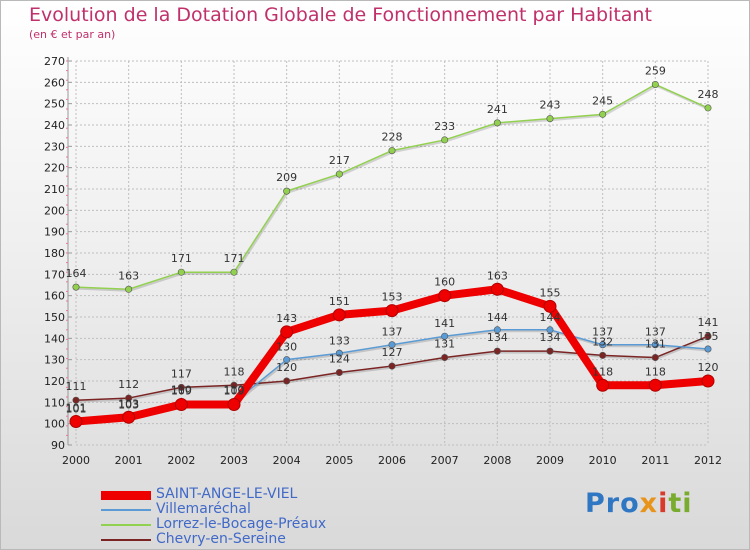 The width and height of the screenshot is (750, 550). Describe the element at coordinates (128, 384) in the screenshot. I see `data-label: 112` at that location.